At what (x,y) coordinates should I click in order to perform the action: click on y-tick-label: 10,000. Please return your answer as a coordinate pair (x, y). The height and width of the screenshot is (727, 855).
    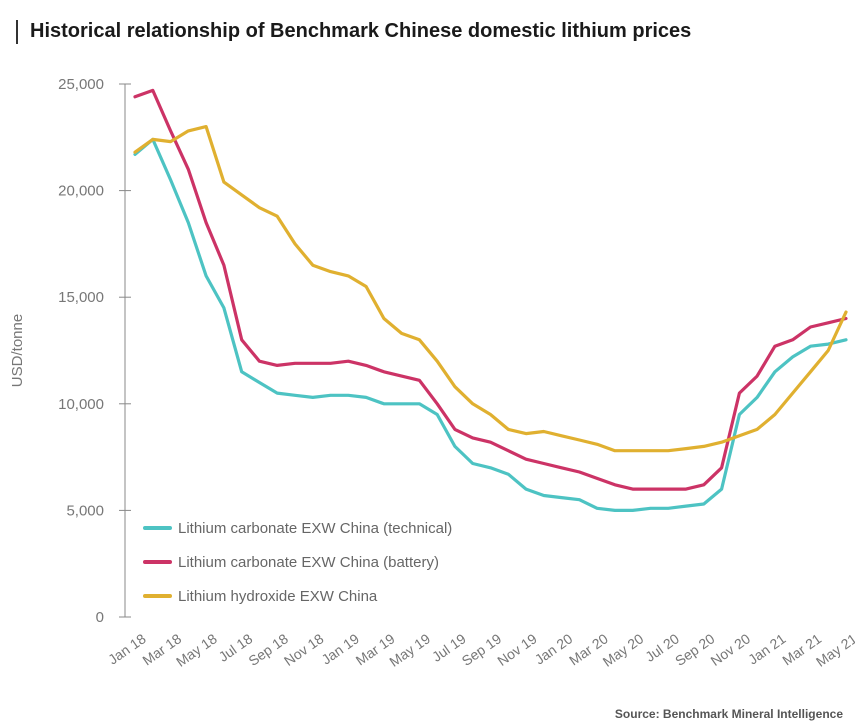
    Looking at the image, I should click on (81, 404).